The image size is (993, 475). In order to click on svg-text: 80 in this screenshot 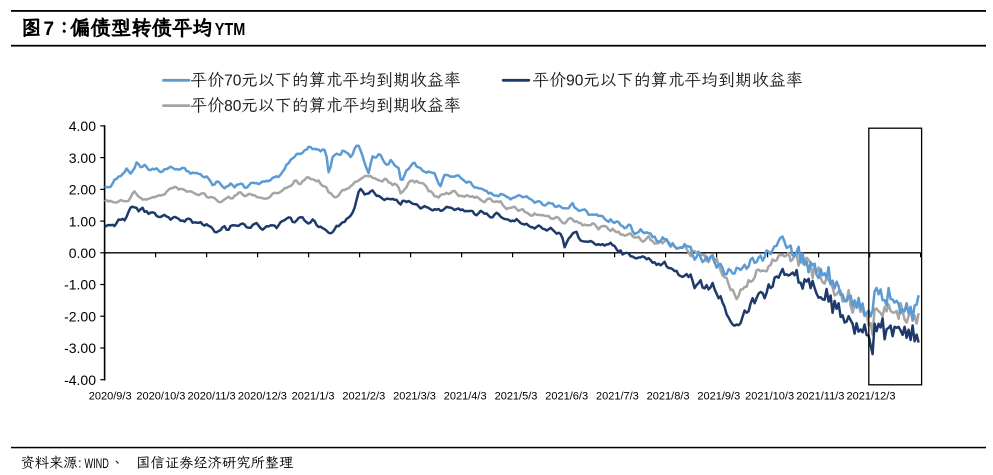, I will do `click(233, 106)`.